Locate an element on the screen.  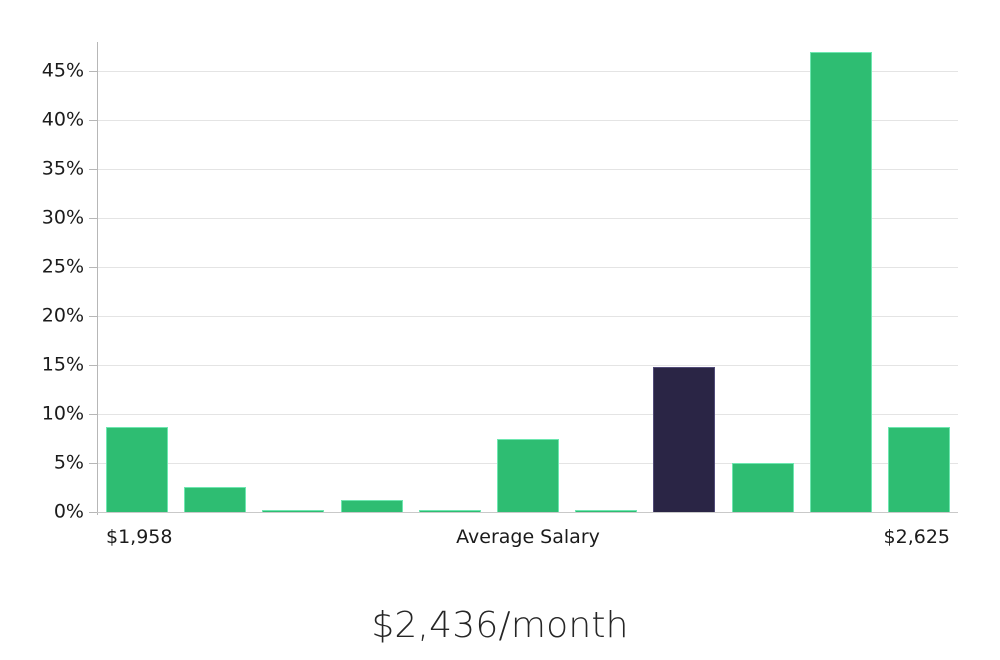
x-axis-label-title: Average Salary is located at coordinates (528, 537).